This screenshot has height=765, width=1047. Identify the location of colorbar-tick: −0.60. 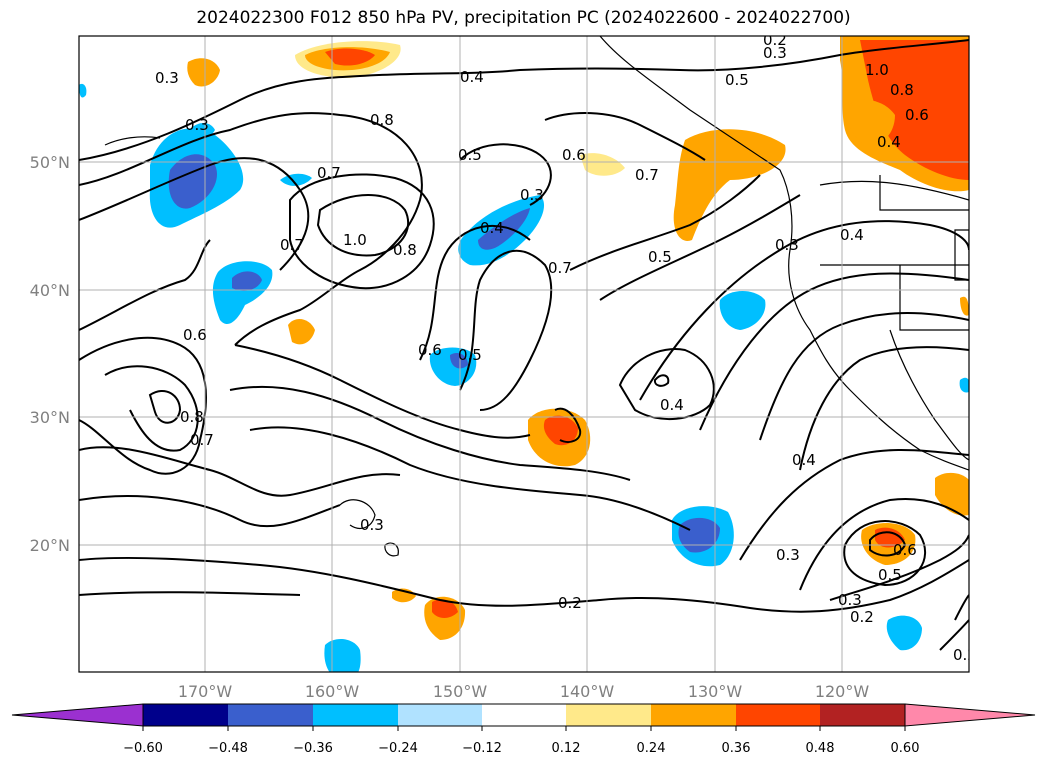
(143, 748).